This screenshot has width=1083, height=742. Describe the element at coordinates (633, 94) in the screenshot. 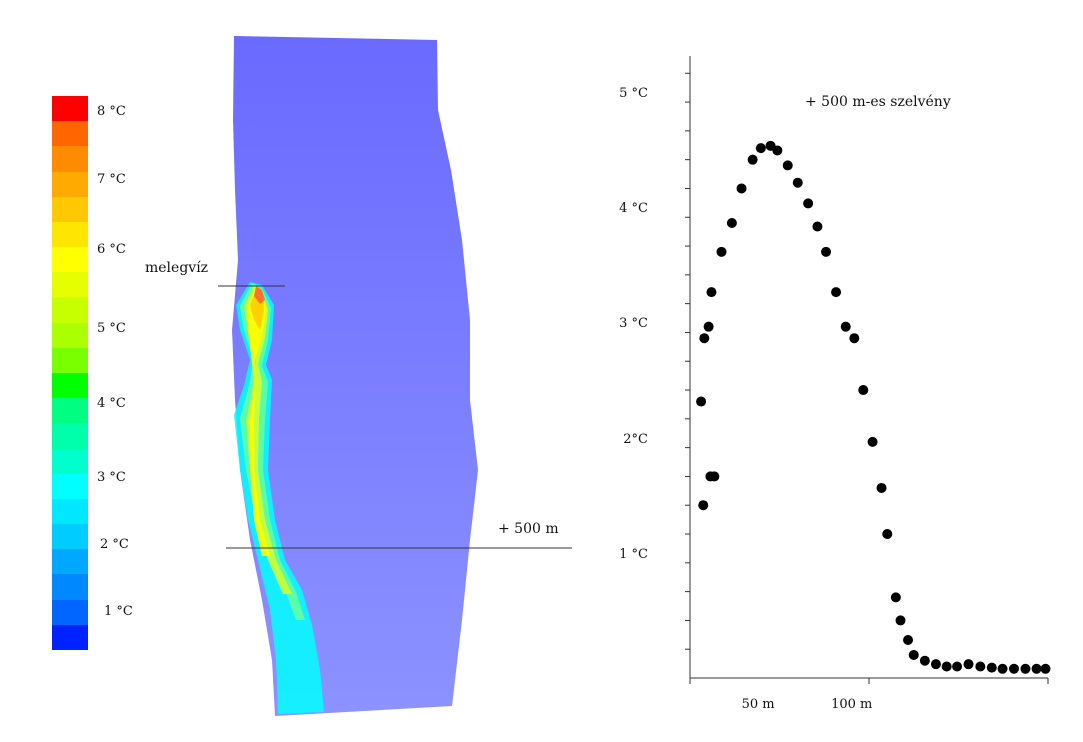

I see `y-tick-label: 5 °C` at that location.